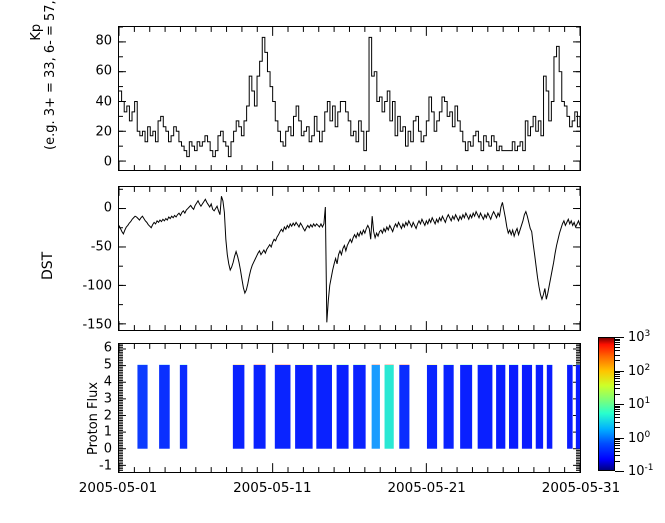  What do you see at coordinates (107, 399) in the screenshot?
I see `flux-y-tick-label: 3` at bounding box center [107, 399].